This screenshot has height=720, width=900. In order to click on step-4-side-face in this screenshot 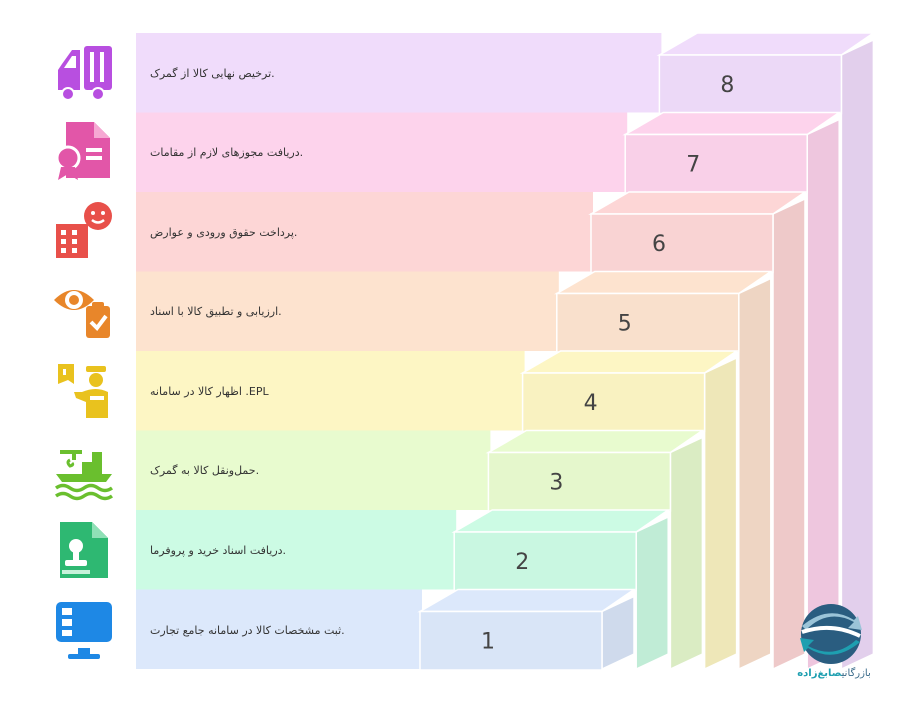, I will do `click(720, 513)`.